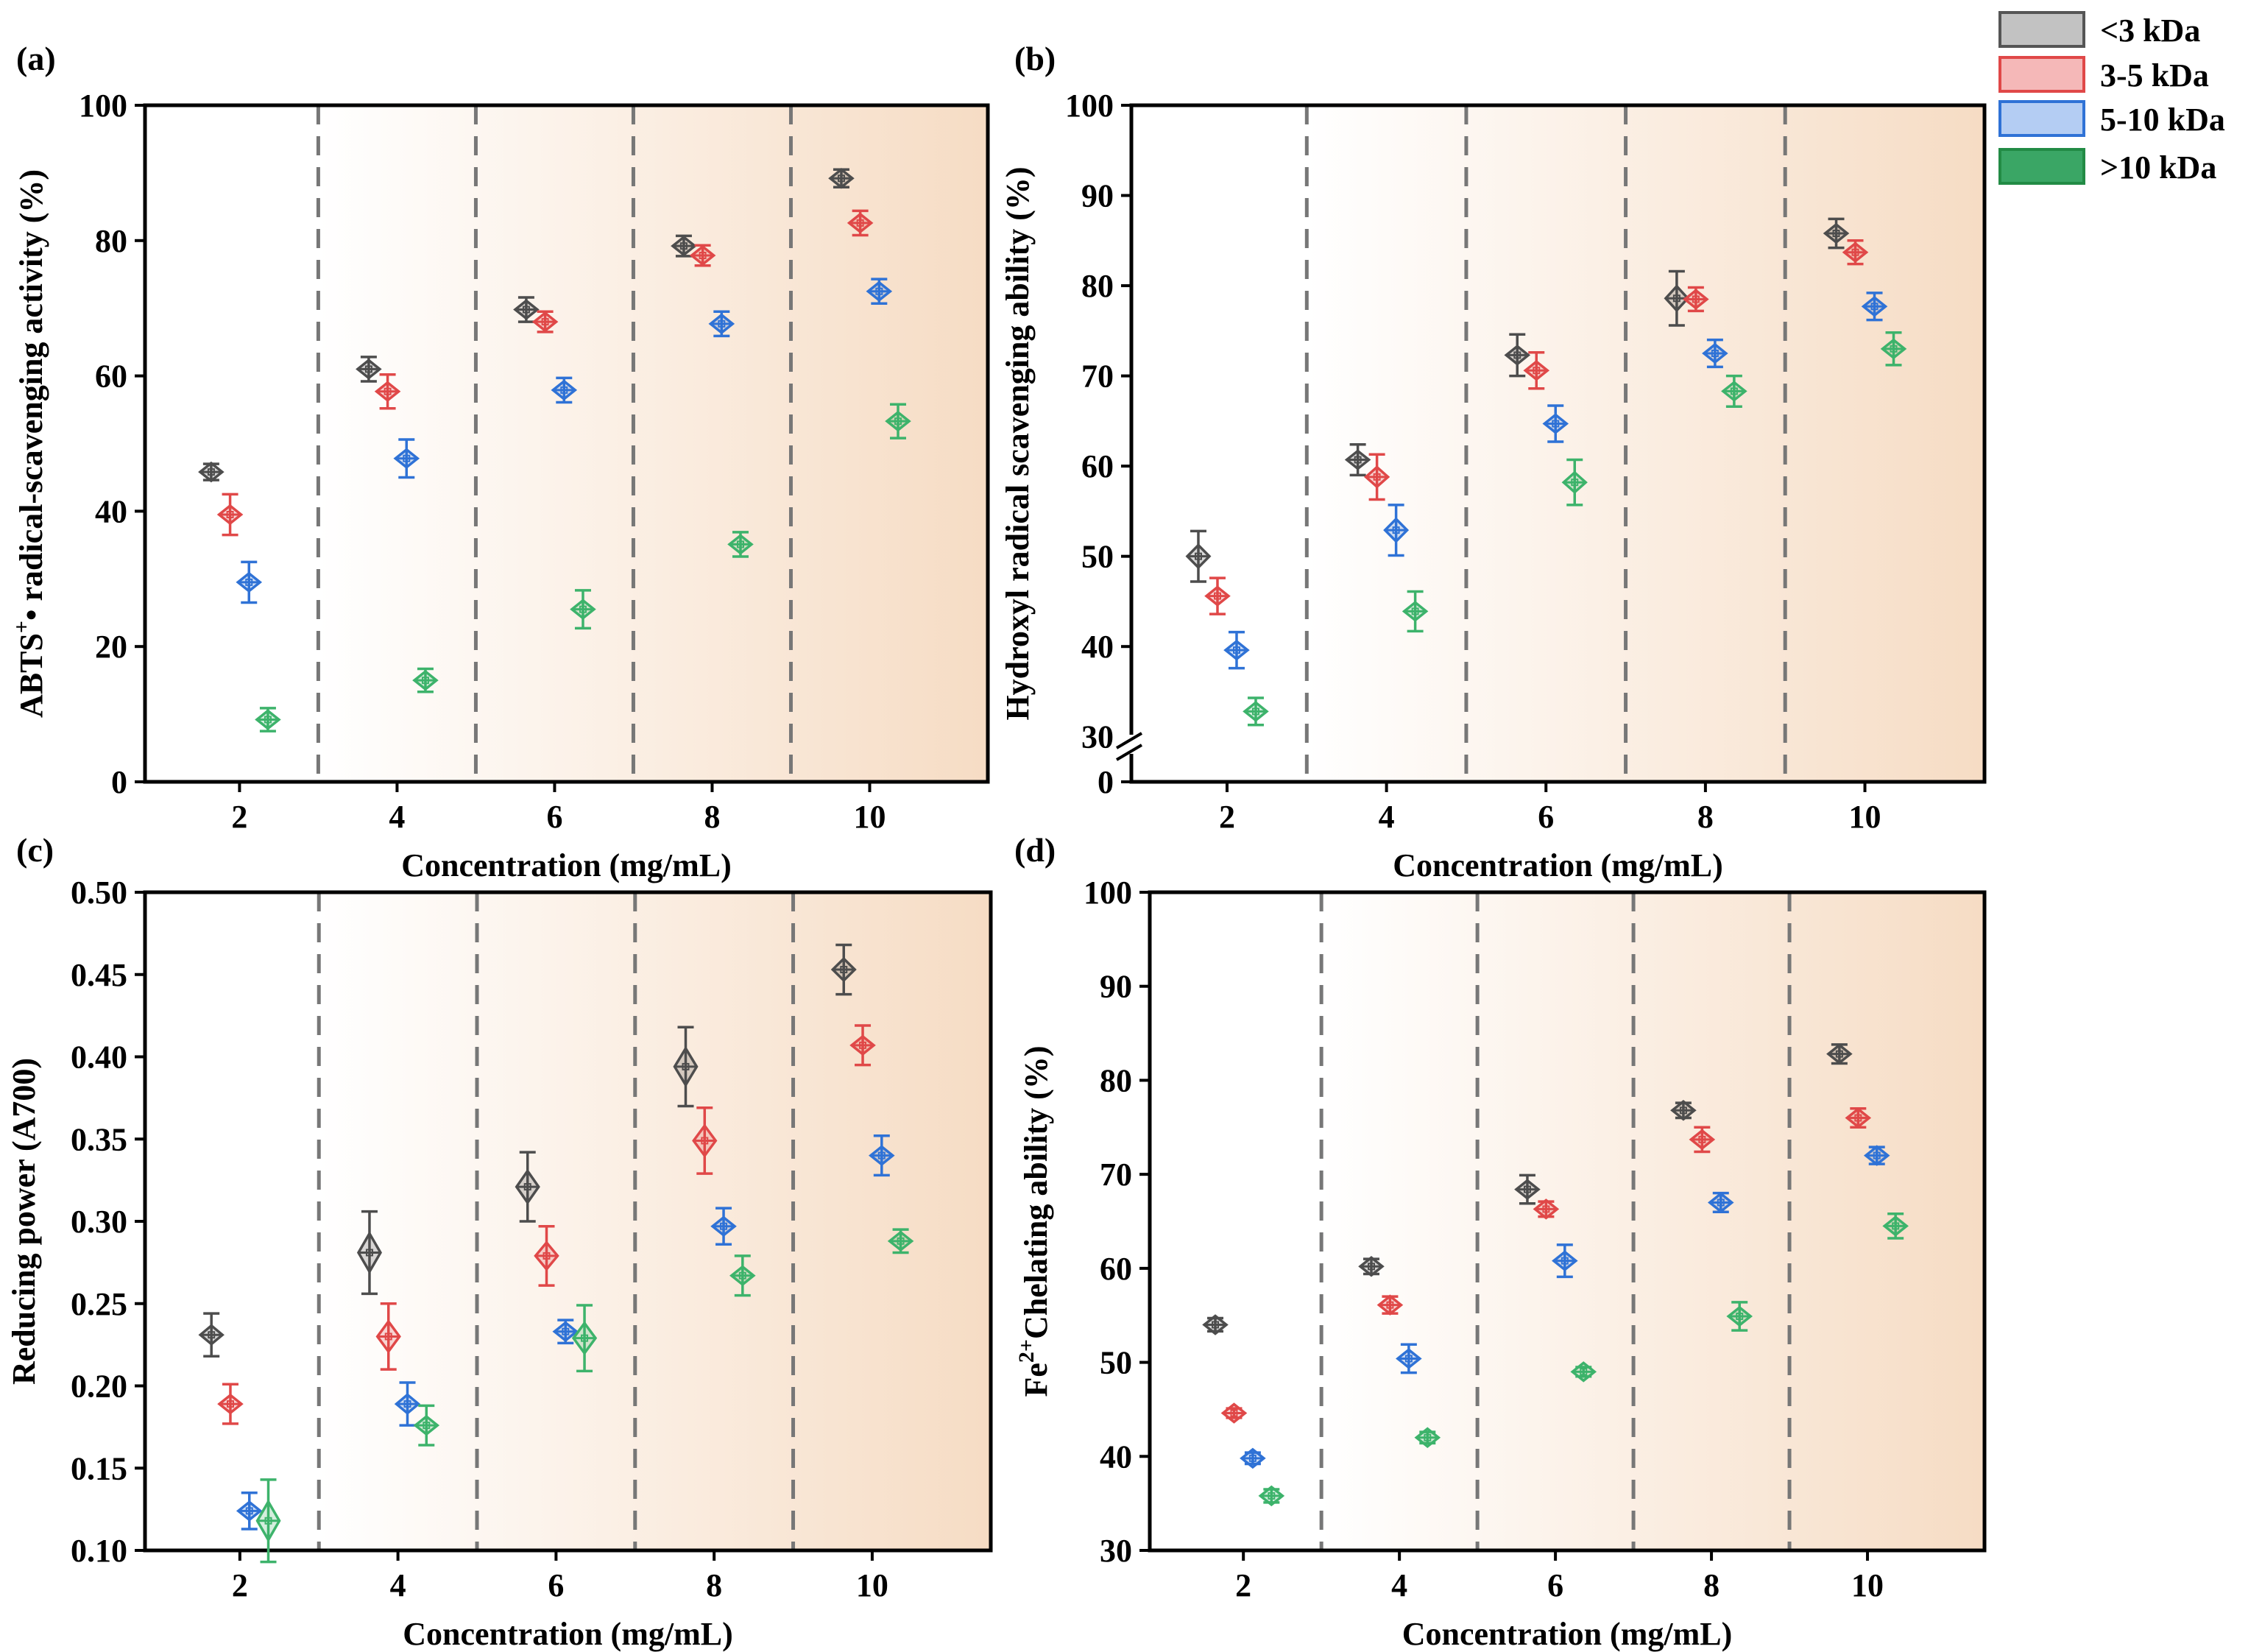 The height and width of the screenshot is (1652, 2262). Describe the element at coordinates (99, 1057) in the screenshot. I see `y-tick-label: 0.40` at that location.